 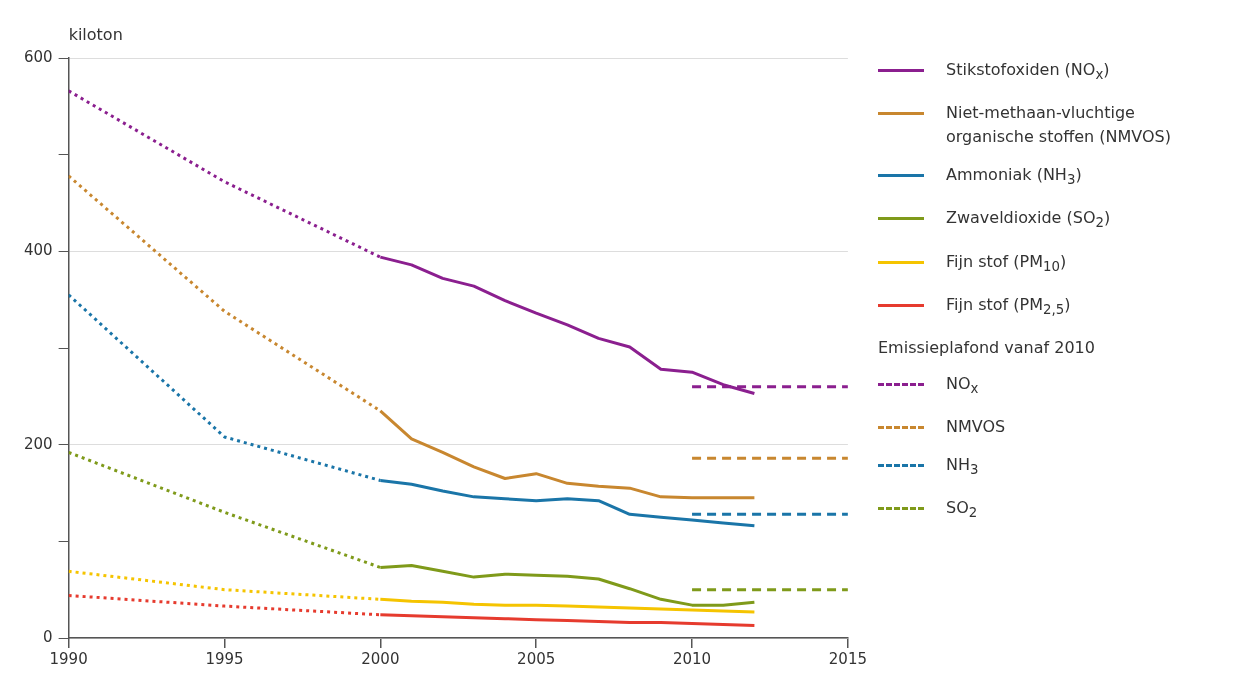 What do you see at coordinates (48, 636) in the screenshot?
I see `y-tick-label: 0` at bounding box center [48, 636].